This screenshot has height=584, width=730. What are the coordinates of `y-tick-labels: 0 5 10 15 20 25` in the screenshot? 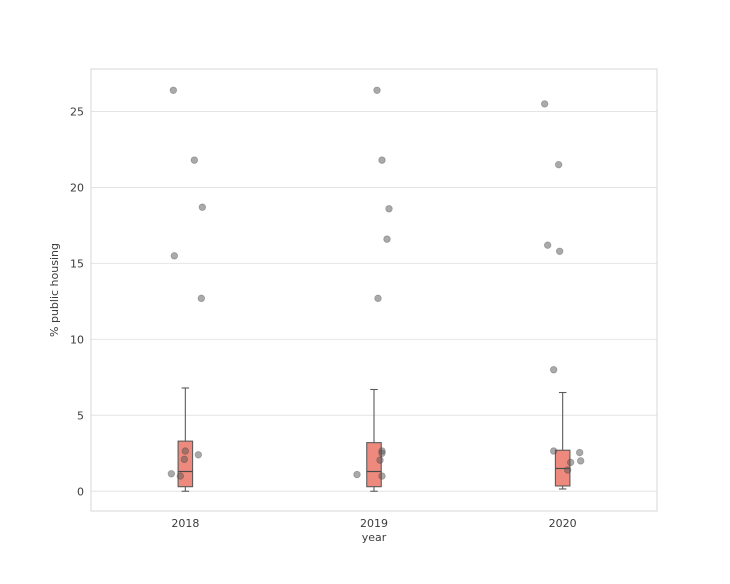 It's located at (77, 302).